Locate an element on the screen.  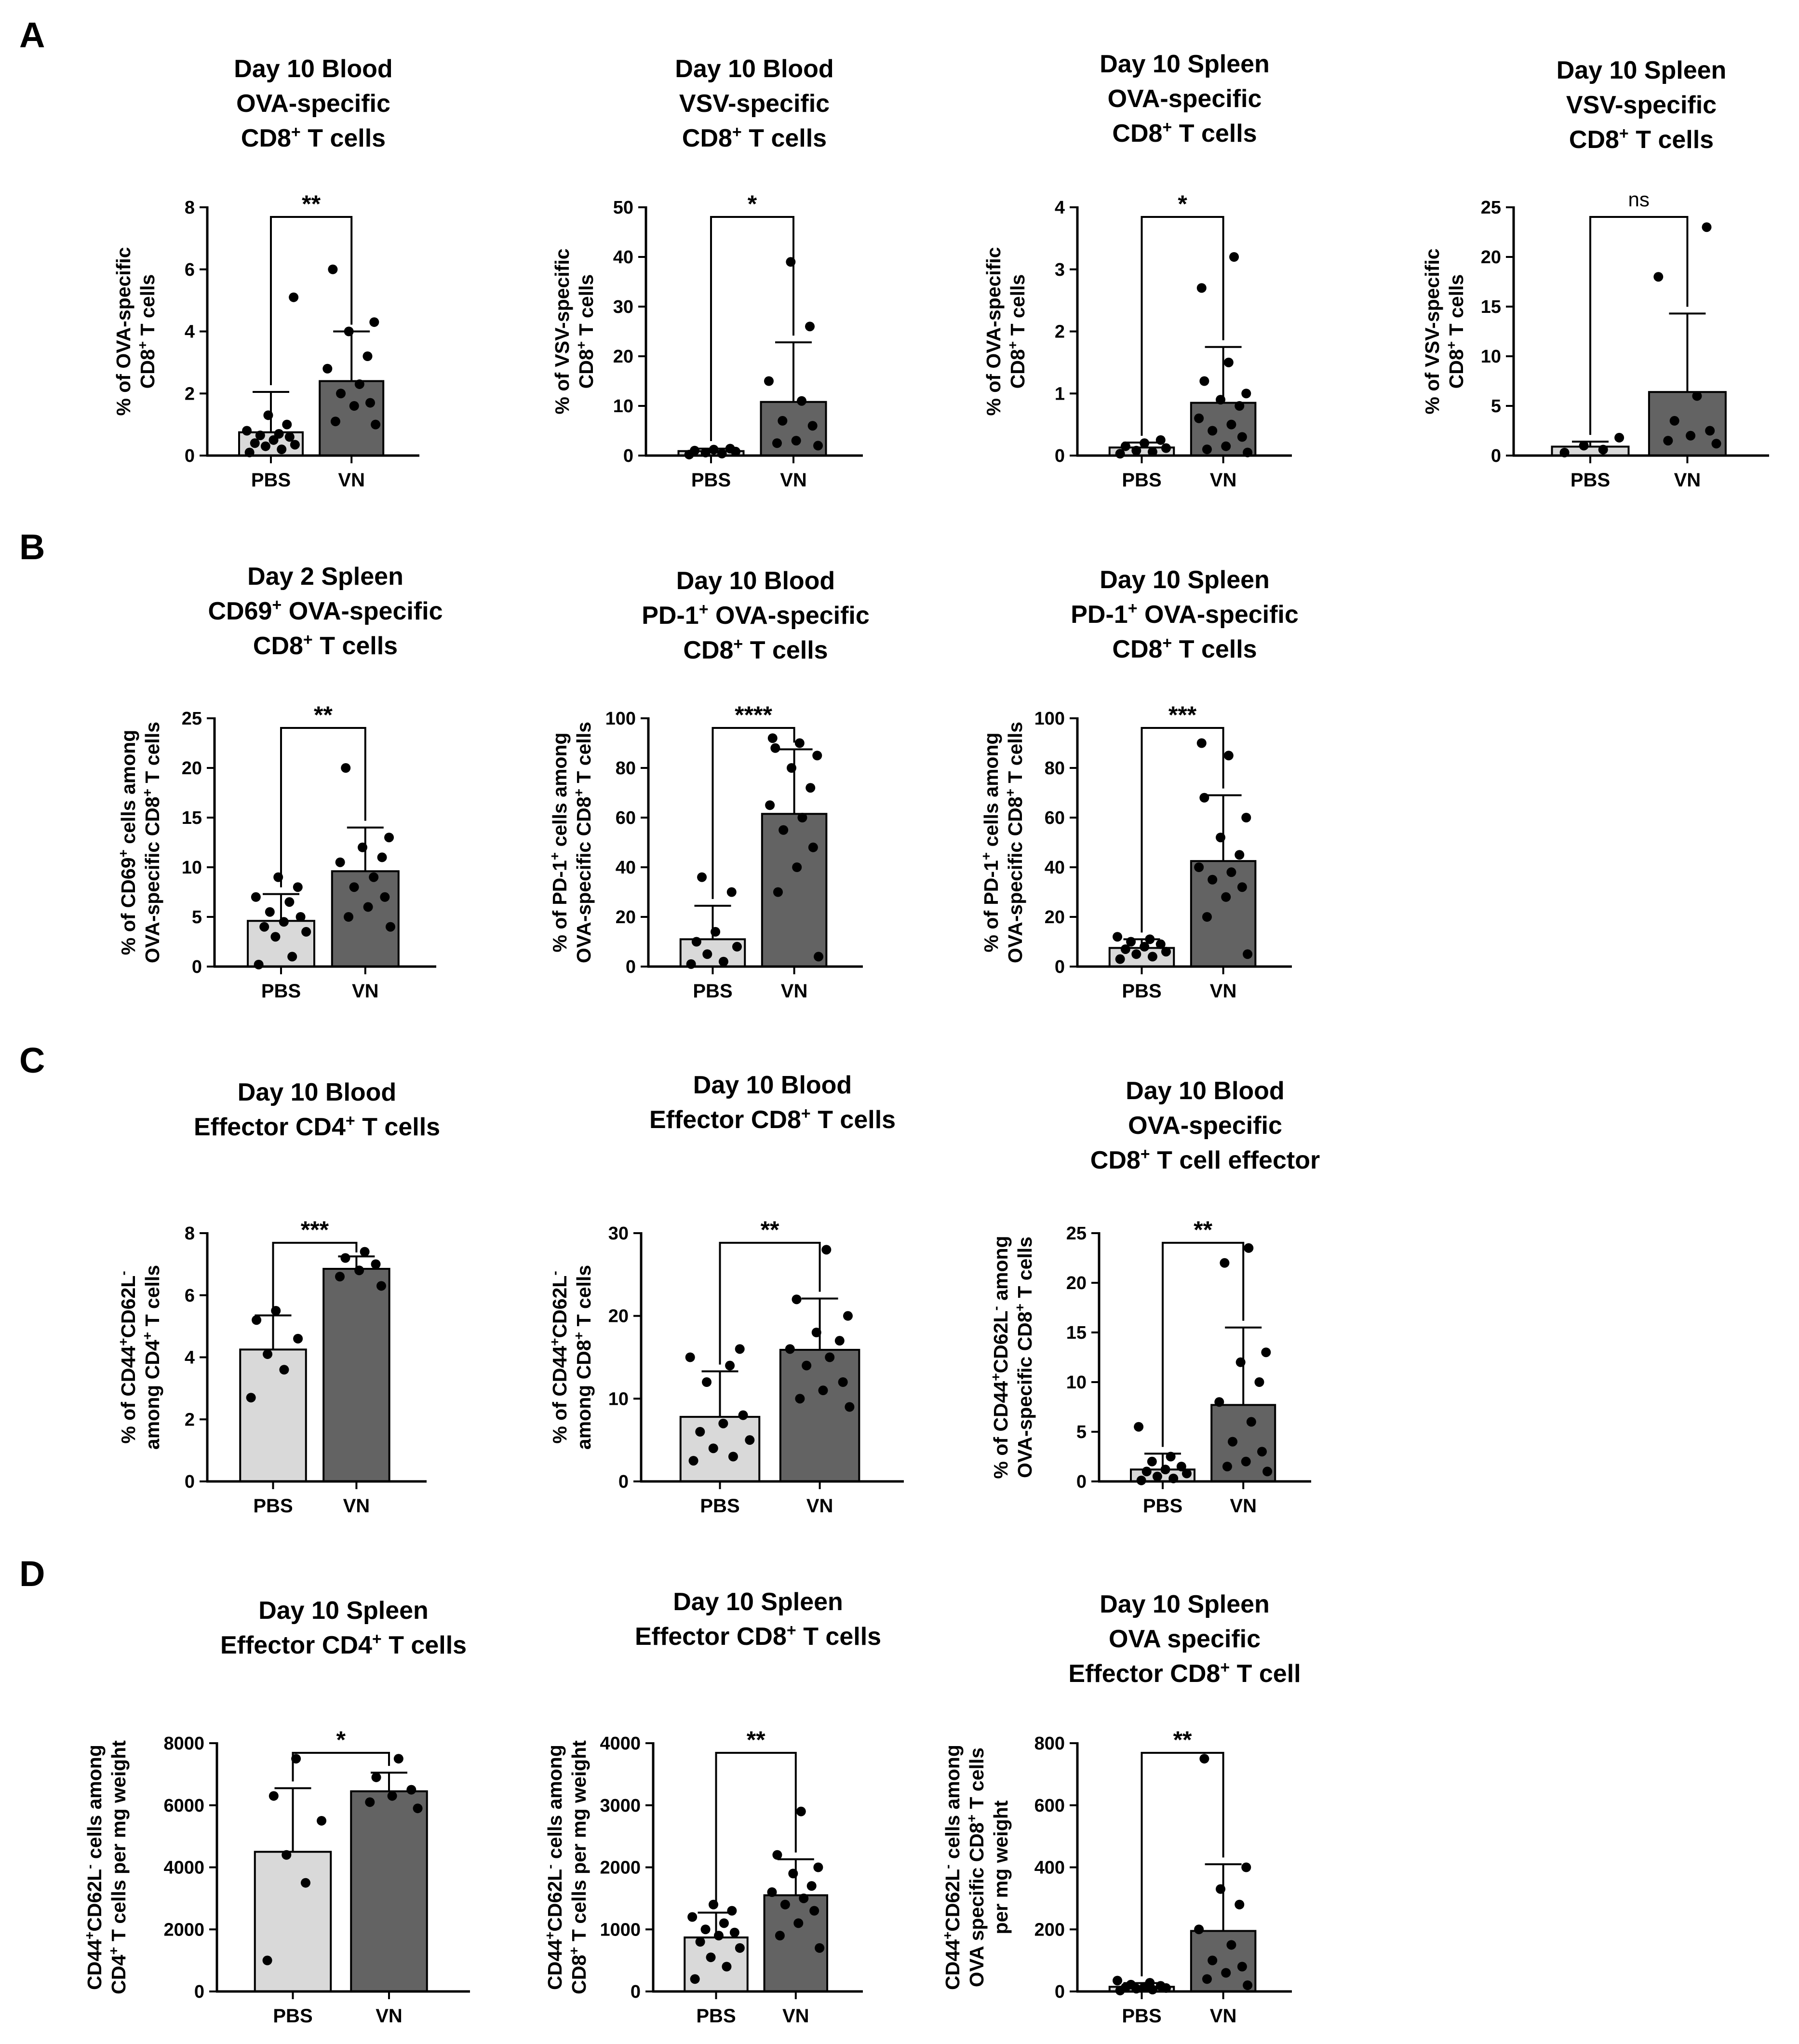
bar-vn is located at coordinates (795, 891).